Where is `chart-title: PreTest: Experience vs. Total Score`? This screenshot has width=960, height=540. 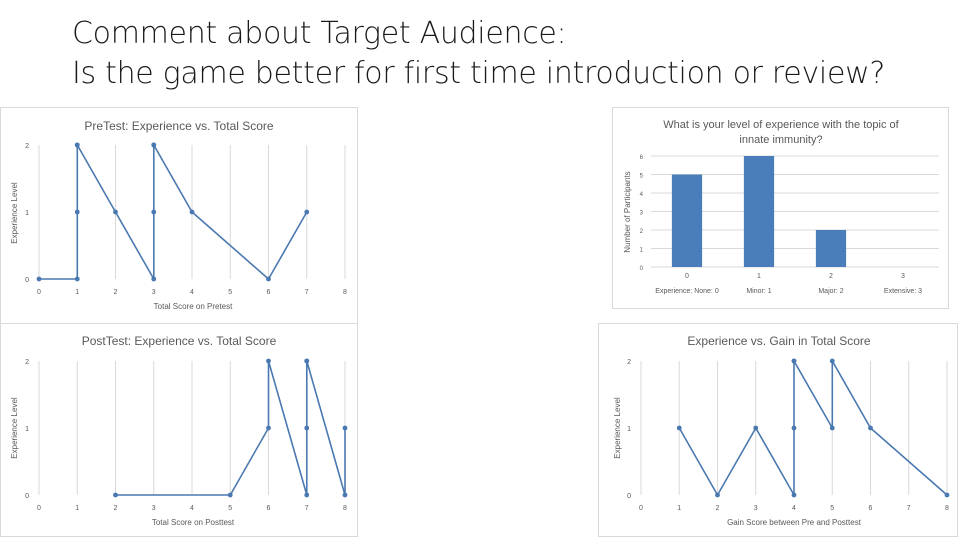
chart-title: PreTest: Experience vs. Total Score is located at coordinates (179, 126).